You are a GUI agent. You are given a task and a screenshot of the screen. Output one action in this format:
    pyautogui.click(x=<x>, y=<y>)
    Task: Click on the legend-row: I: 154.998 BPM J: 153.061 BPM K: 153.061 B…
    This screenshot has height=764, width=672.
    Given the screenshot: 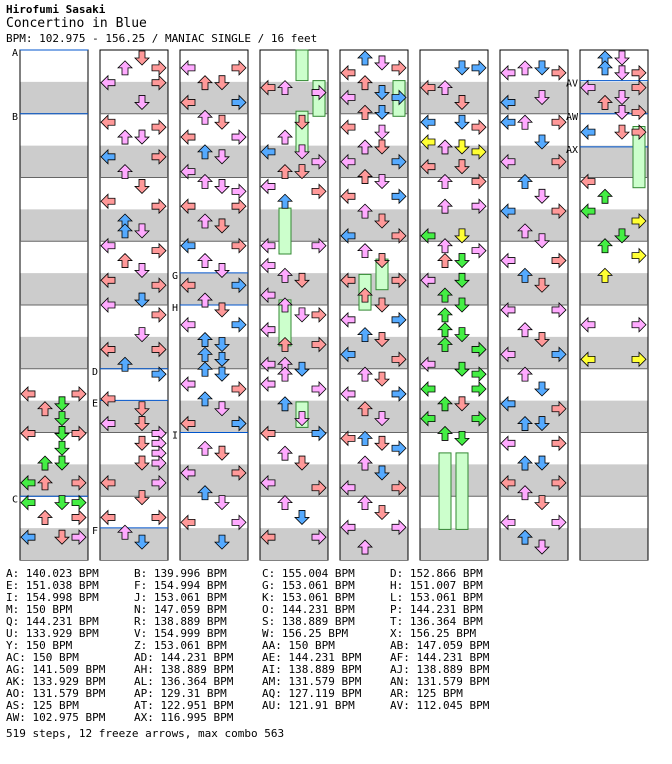 What is the action you would take?
    pyautogui.click(x=336, y=598)
    